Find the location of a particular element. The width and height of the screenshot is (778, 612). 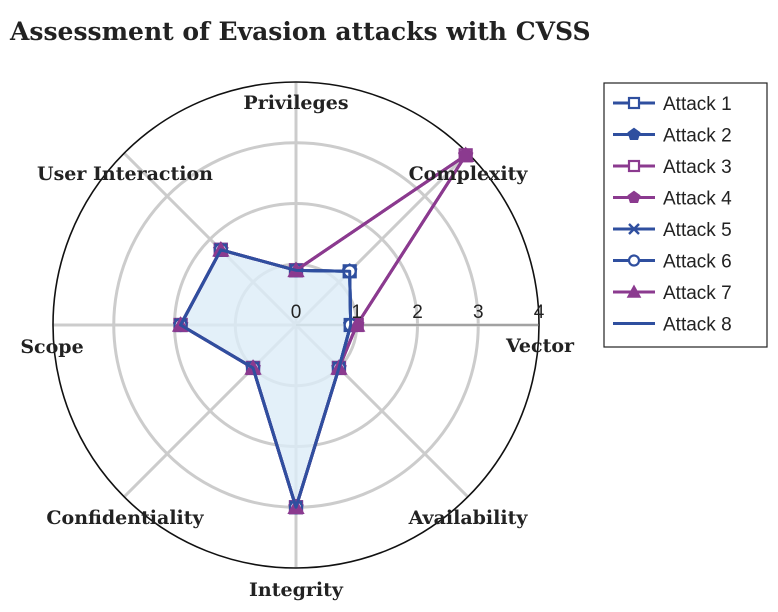

legend-entry: Attack 8 is located at coordinates (672, 325).